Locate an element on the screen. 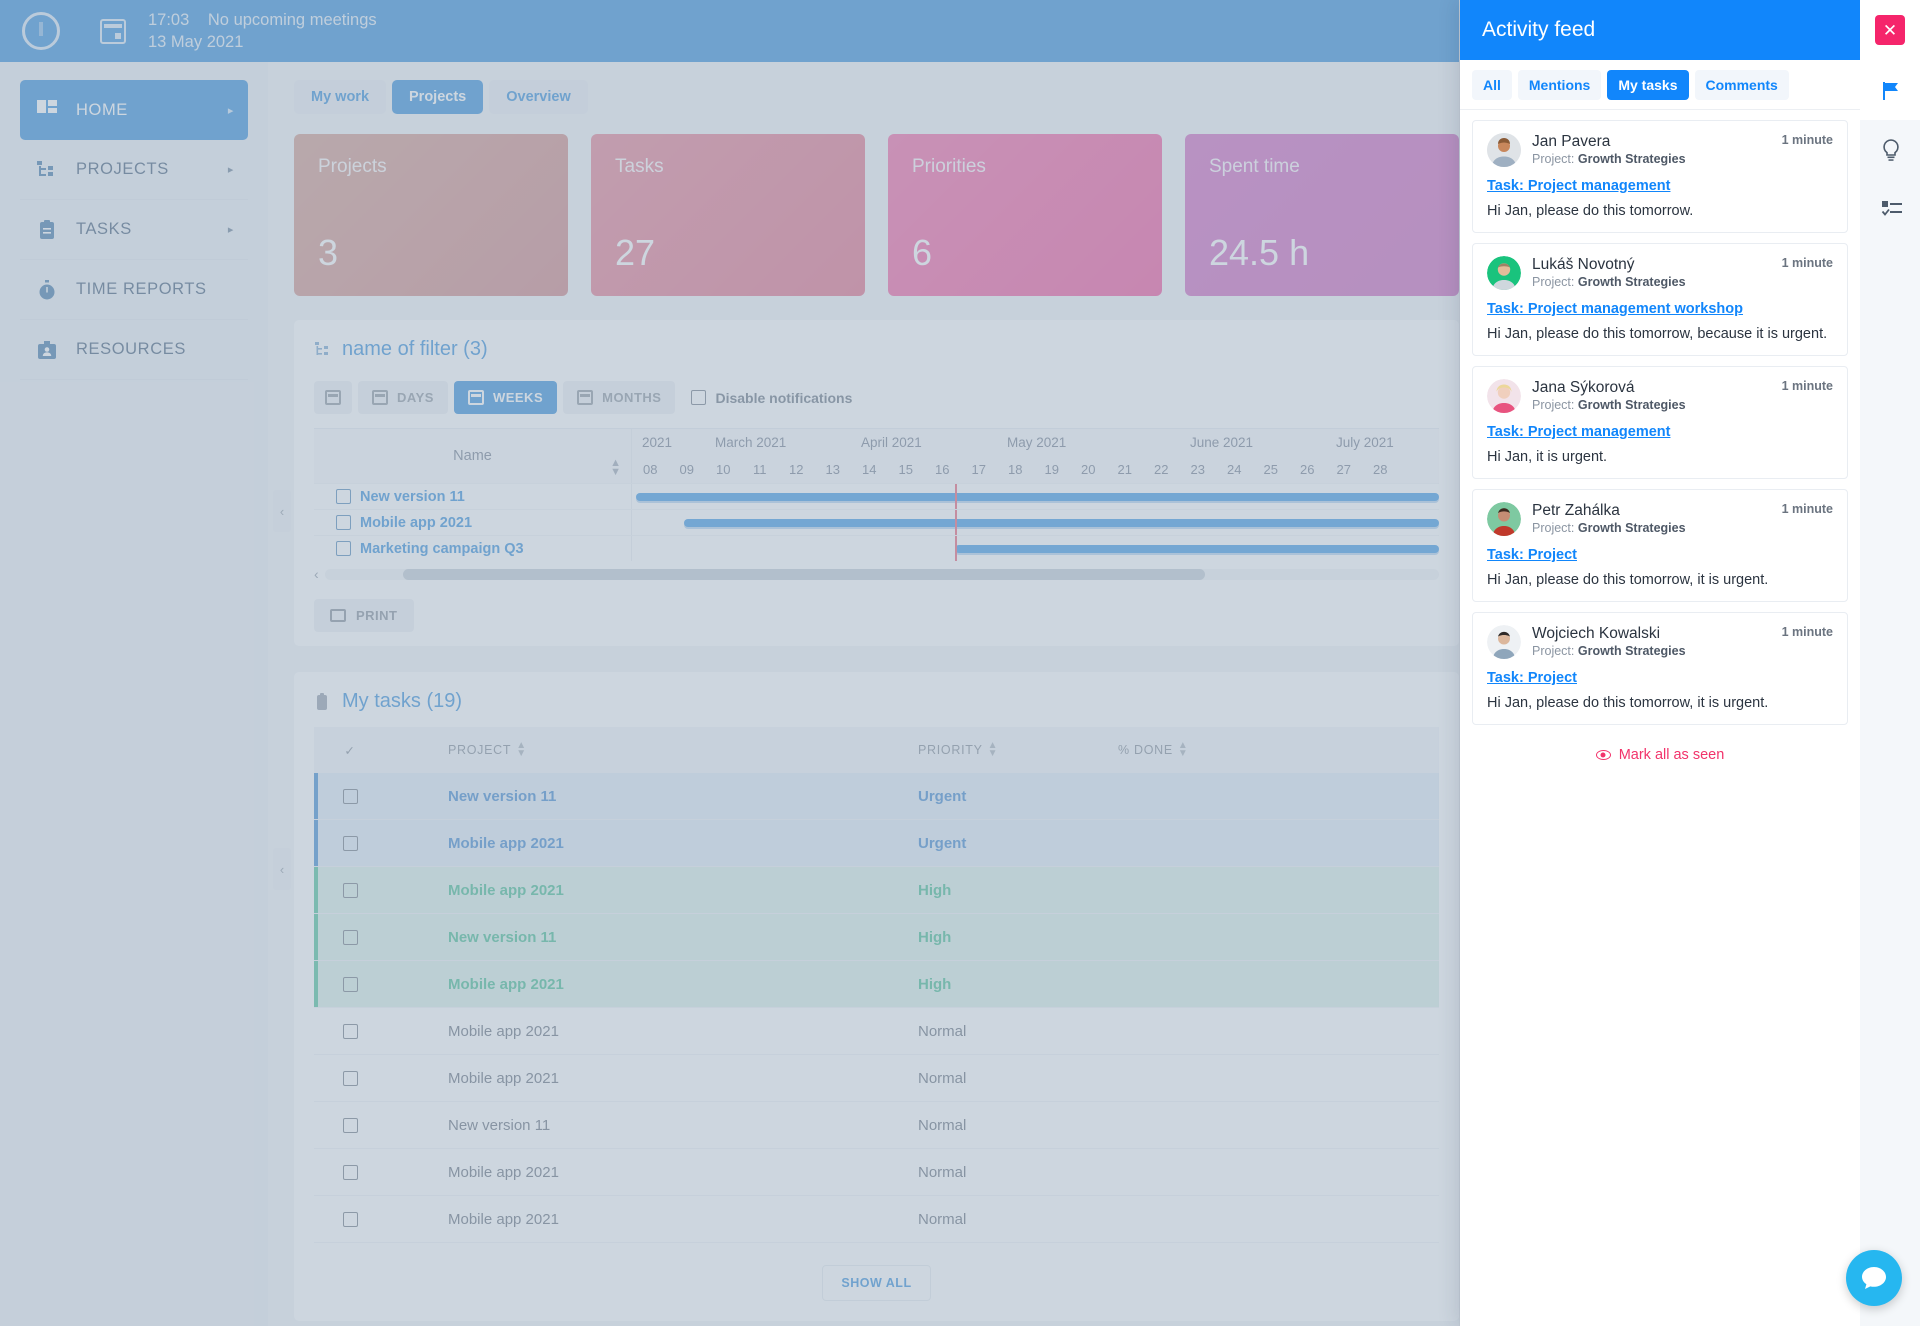 The height and width of the screenshot is (1326, 1920). print-button: PRINT is located at coordinates (364, 615).